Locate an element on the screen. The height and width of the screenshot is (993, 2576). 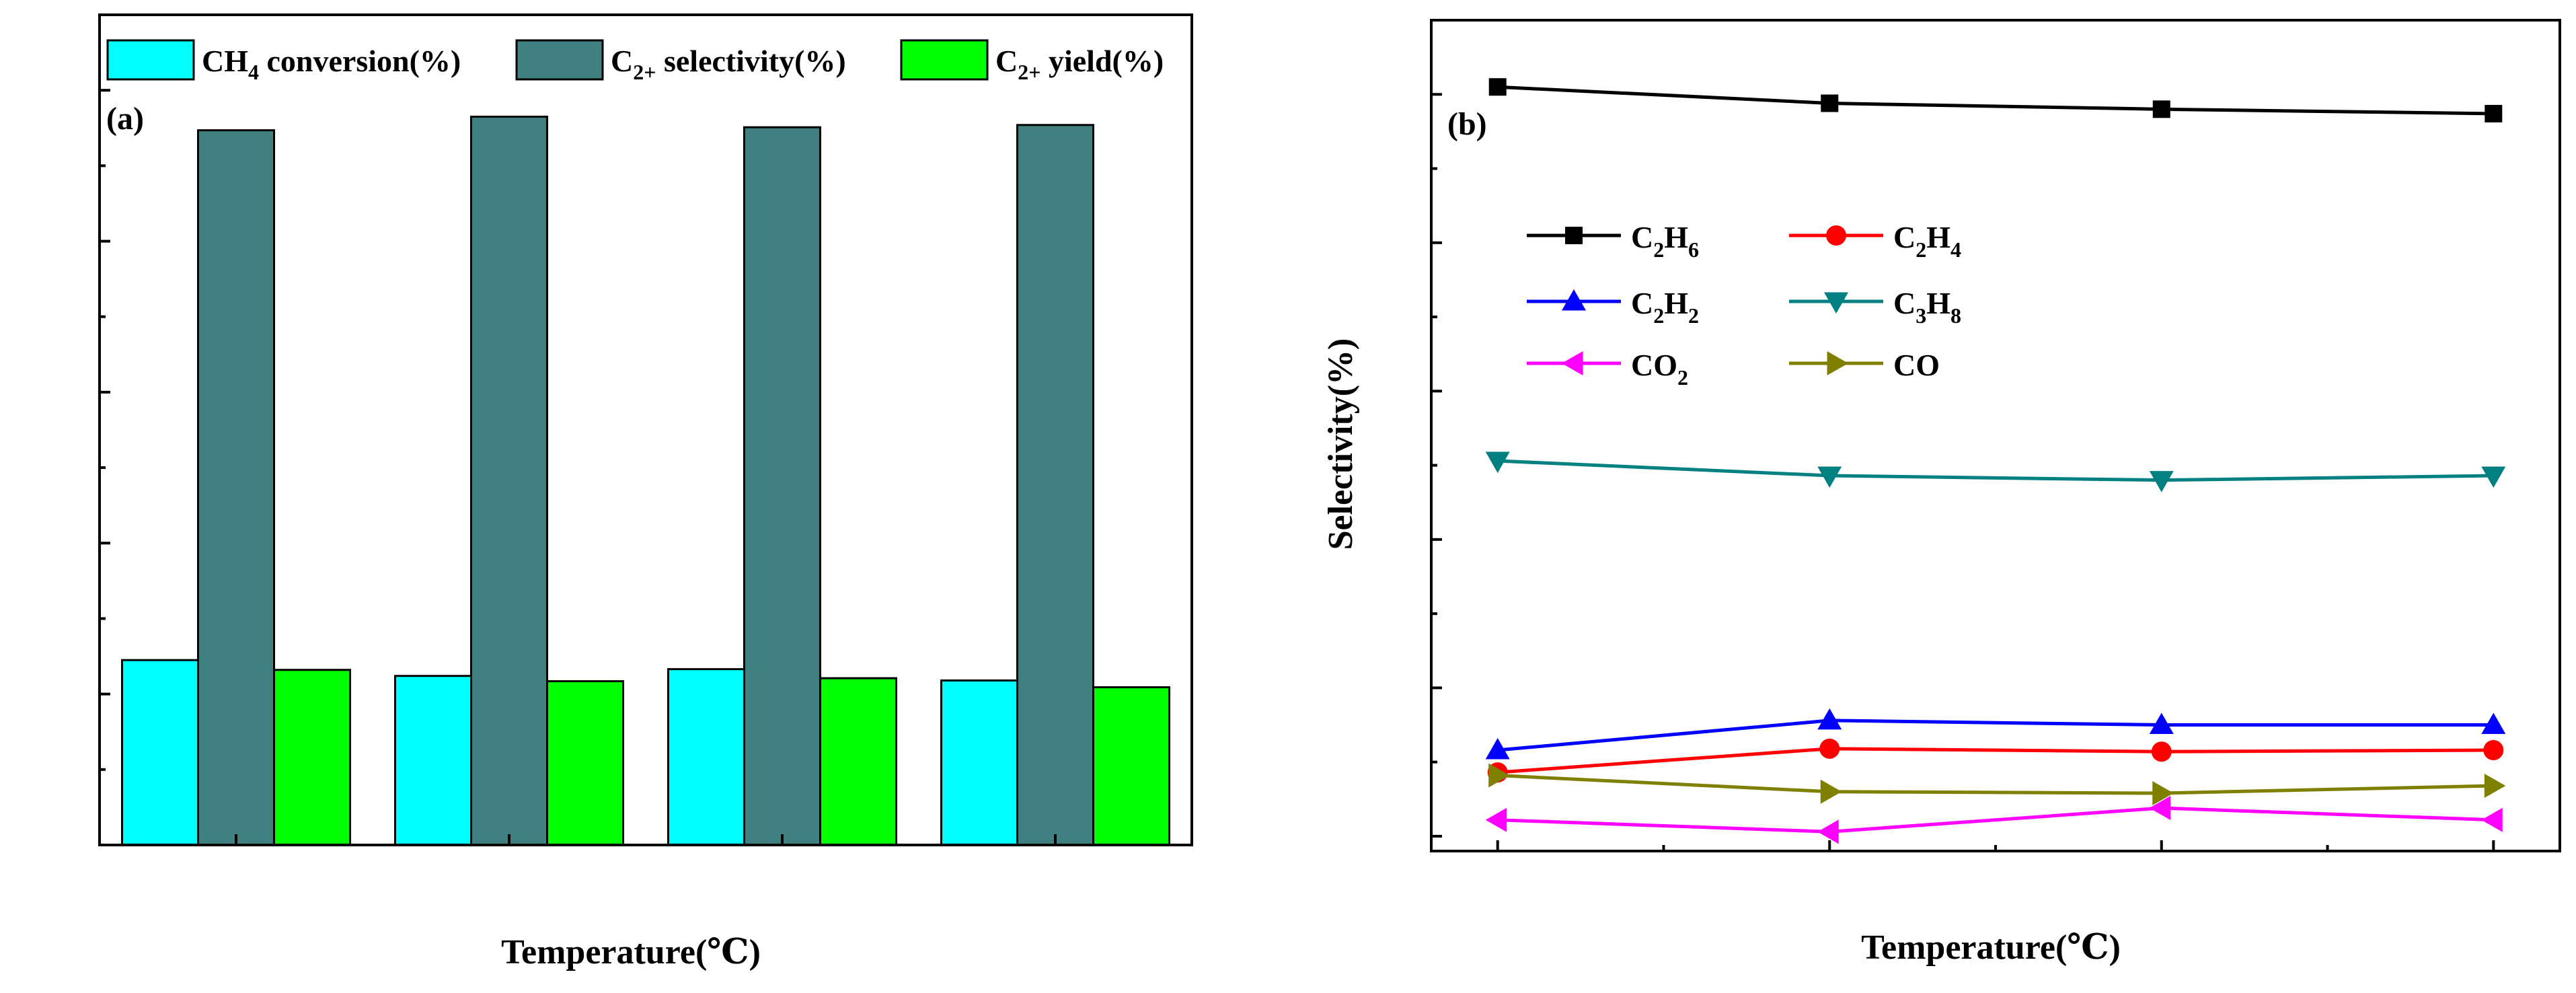
panel-b-label: (b) is located at coordinates (1467, 124).